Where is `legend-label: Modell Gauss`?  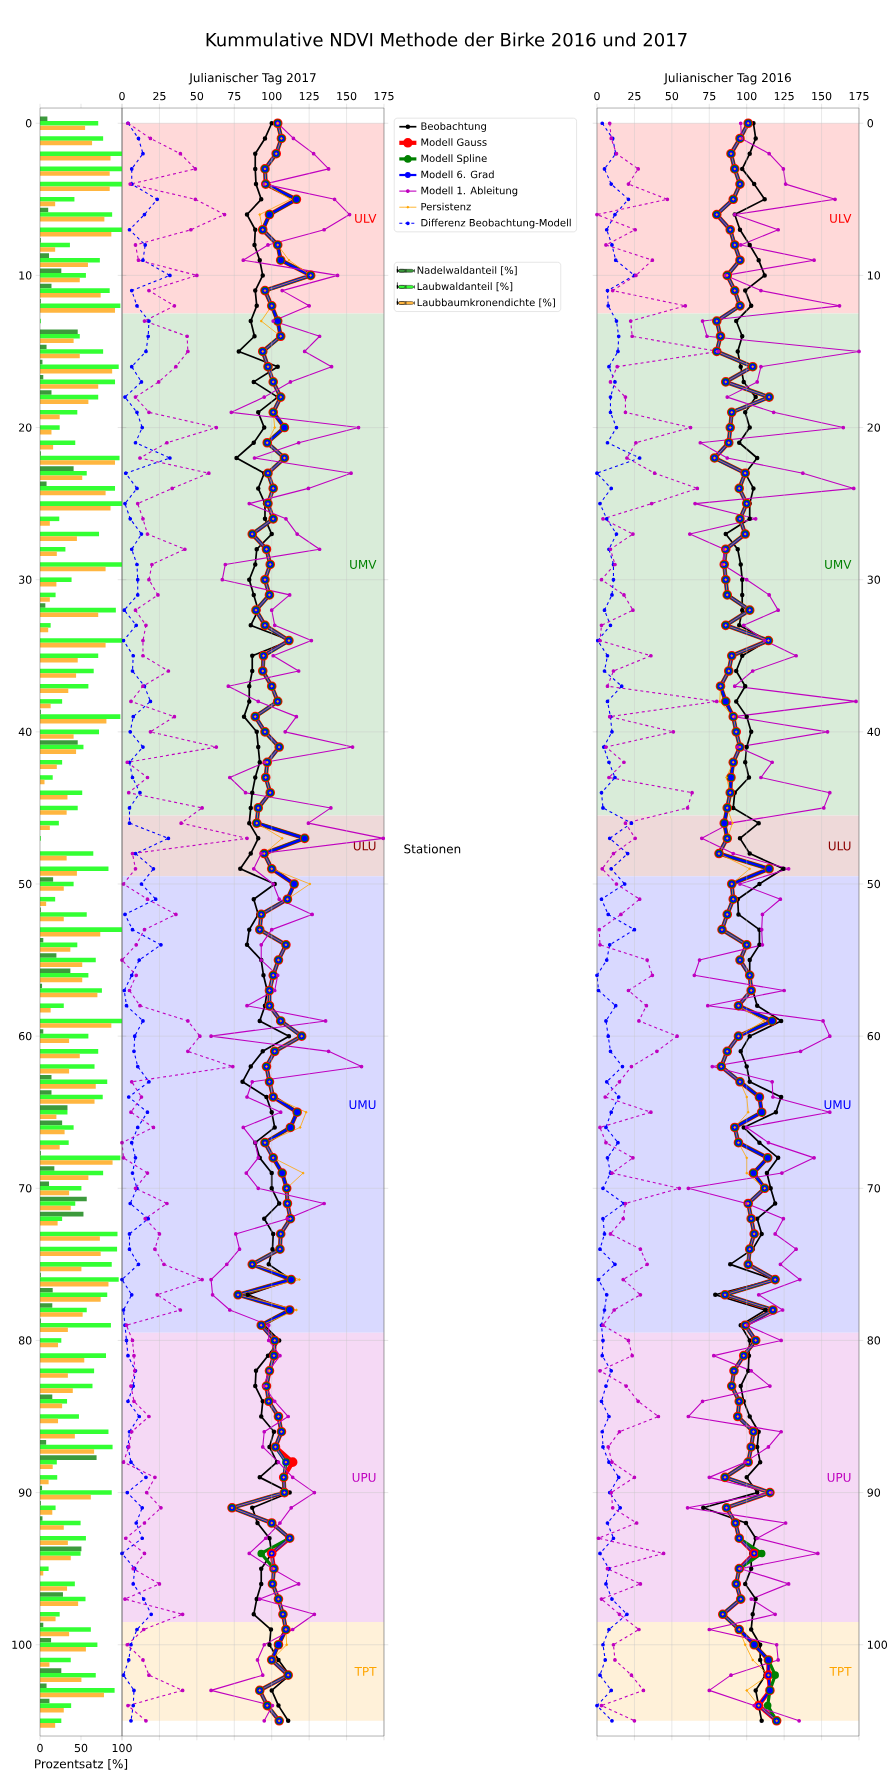 legend-label: Modell Gauss is located at coordinates (454, 142).